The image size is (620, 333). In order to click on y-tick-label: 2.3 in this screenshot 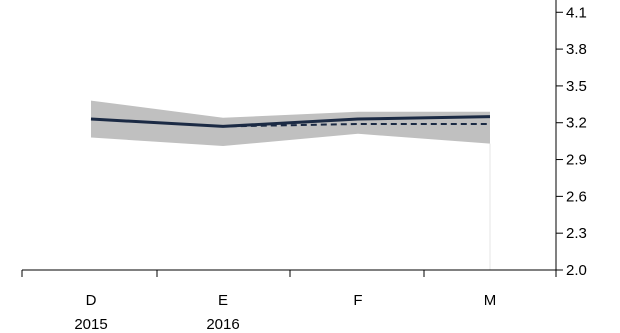, I will do `click(576, 233)`.